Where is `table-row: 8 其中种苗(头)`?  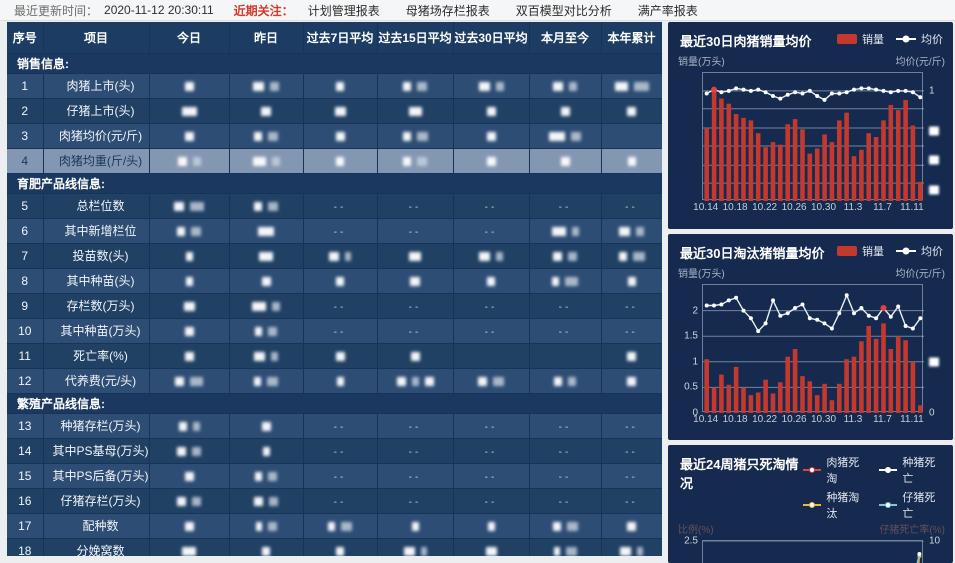
table-row: 8 其中种苗(头) is located at coordinates (334, 281).